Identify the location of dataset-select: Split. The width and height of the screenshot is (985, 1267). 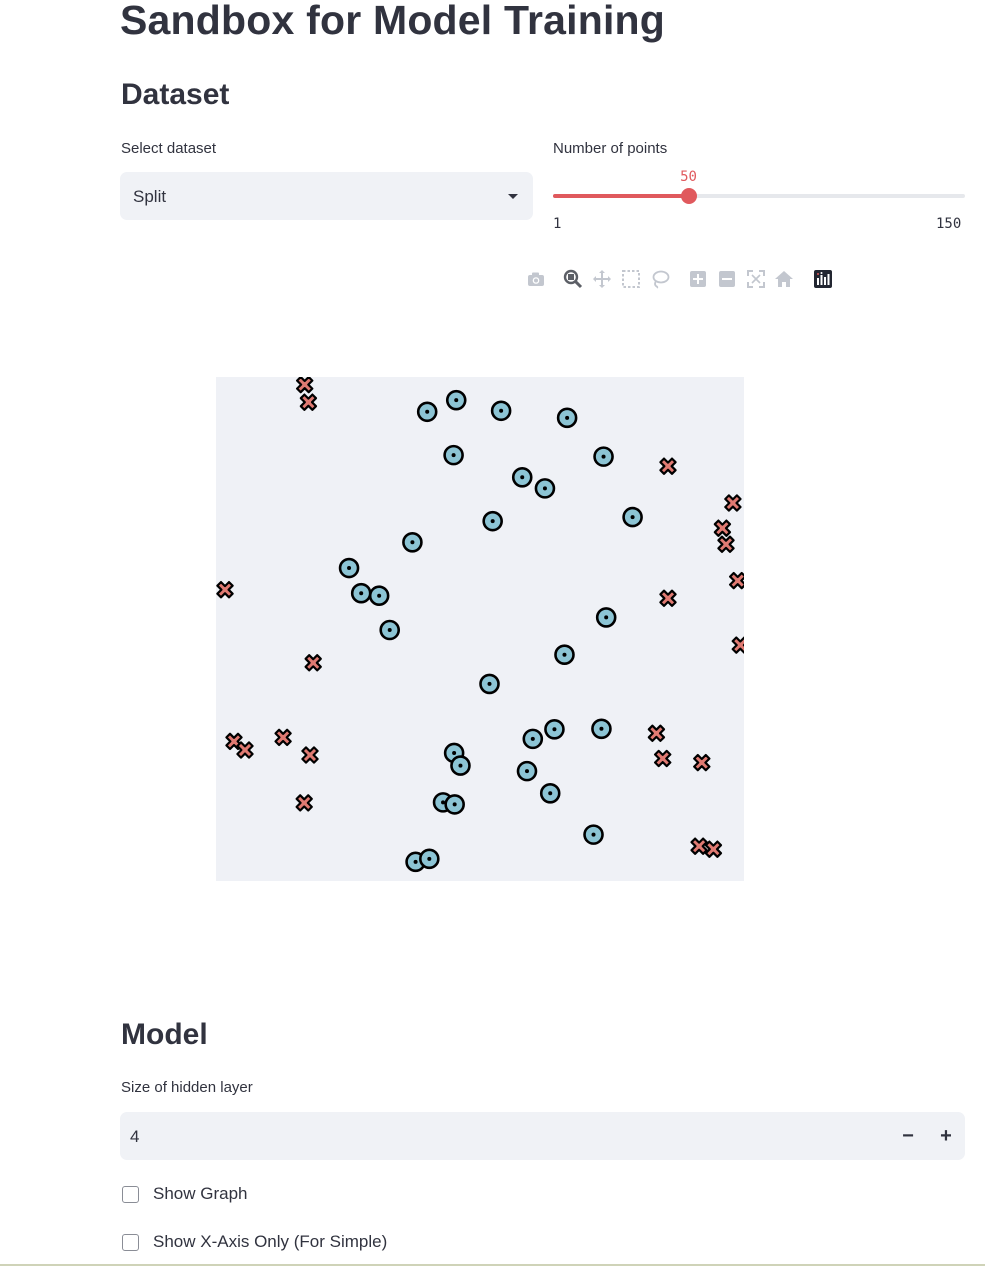
(326, 196).